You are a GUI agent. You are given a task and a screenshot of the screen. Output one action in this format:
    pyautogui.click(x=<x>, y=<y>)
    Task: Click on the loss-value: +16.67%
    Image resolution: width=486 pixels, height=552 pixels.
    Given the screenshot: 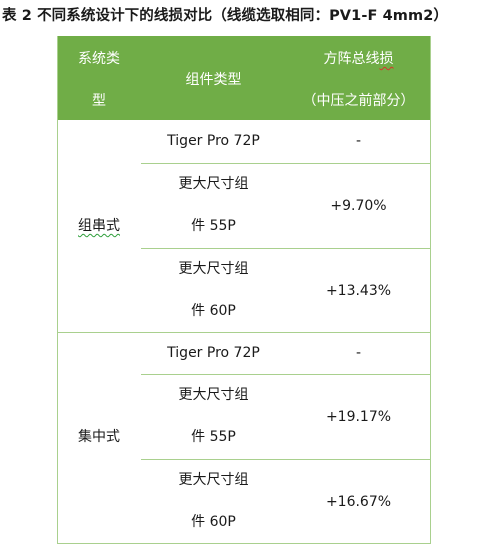 What is the action you would take?
    pyautogui.click(x=358, y=502)
    